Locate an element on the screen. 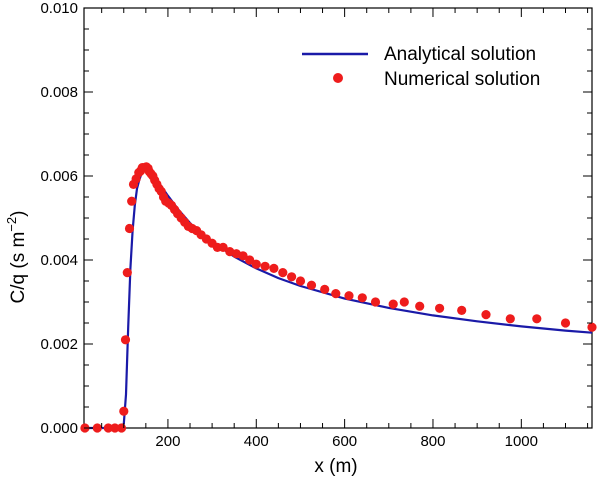 This screenshot has width=600, height=479. y-axis-title: C/q (s m−2) is located at coordinates (16, 257).